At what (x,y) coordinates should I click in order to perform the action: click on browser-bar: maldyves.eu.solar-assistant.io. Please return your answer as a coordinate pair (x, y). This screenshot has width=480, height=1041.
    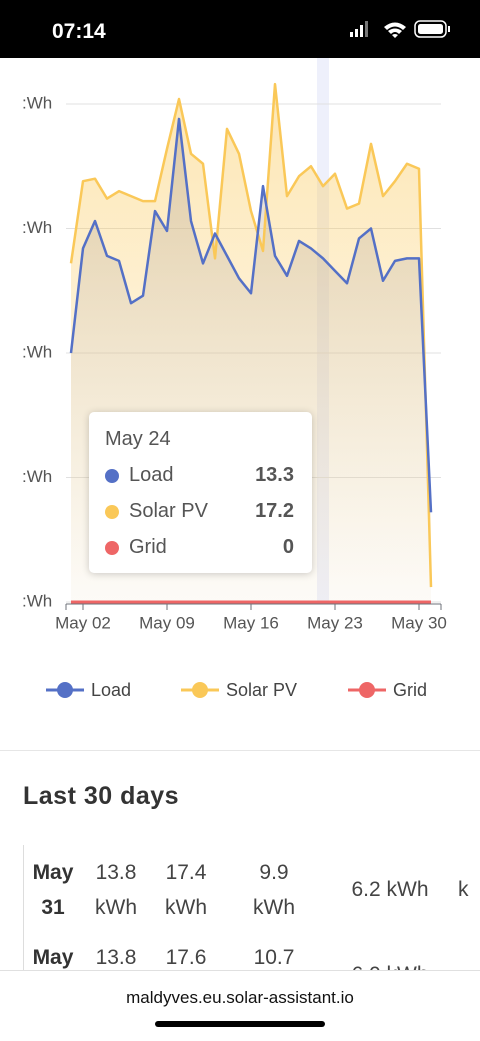
    Looking at the image, I should click on (240, 1005).